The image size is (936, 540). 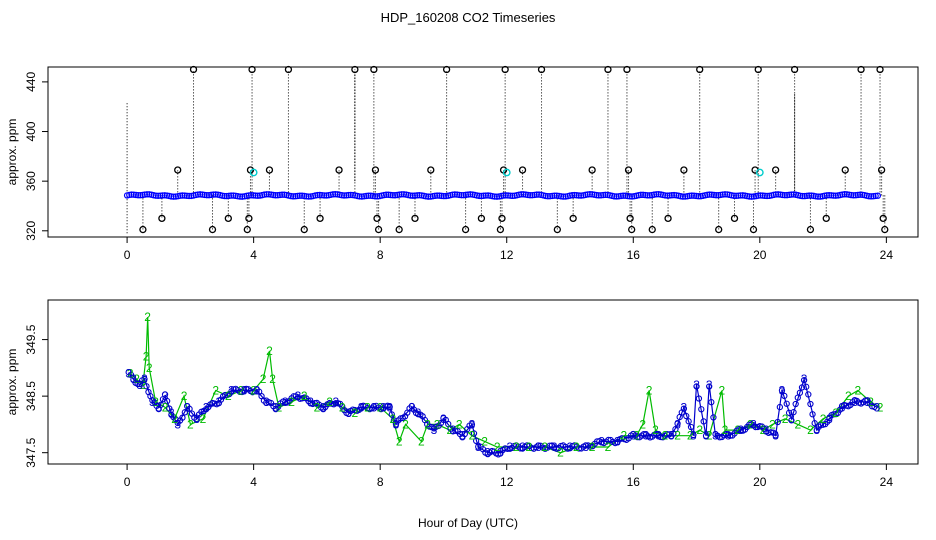 What do you see at coordinates (31, 181) in the screenshot?
I see `y-tick-label: 360` at bounding box center [31, 181].